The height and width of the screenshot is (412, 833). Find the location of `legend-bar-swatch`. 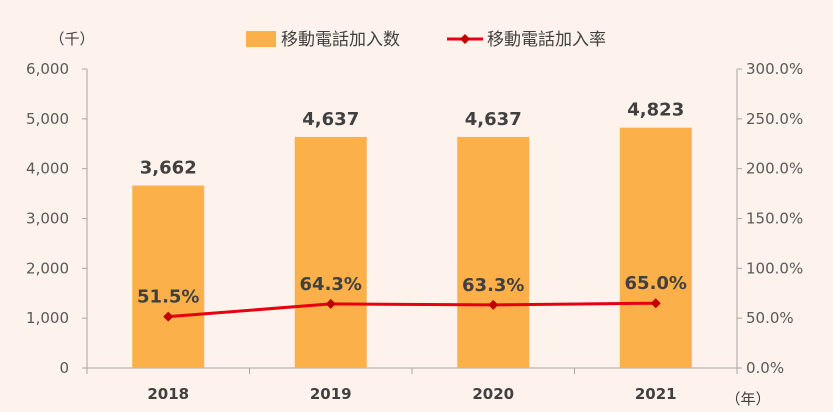

legend-bar-swatch is located at coordinates (261, 39).